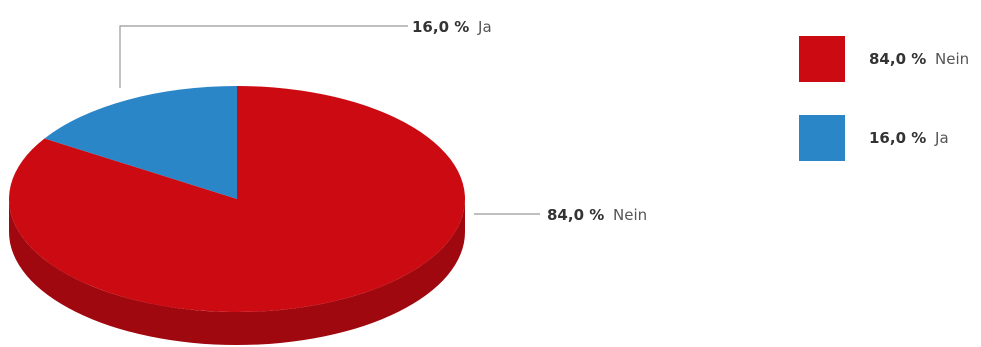  I want to click on legend-ja-value: 16,0 %, so click(897, 138).